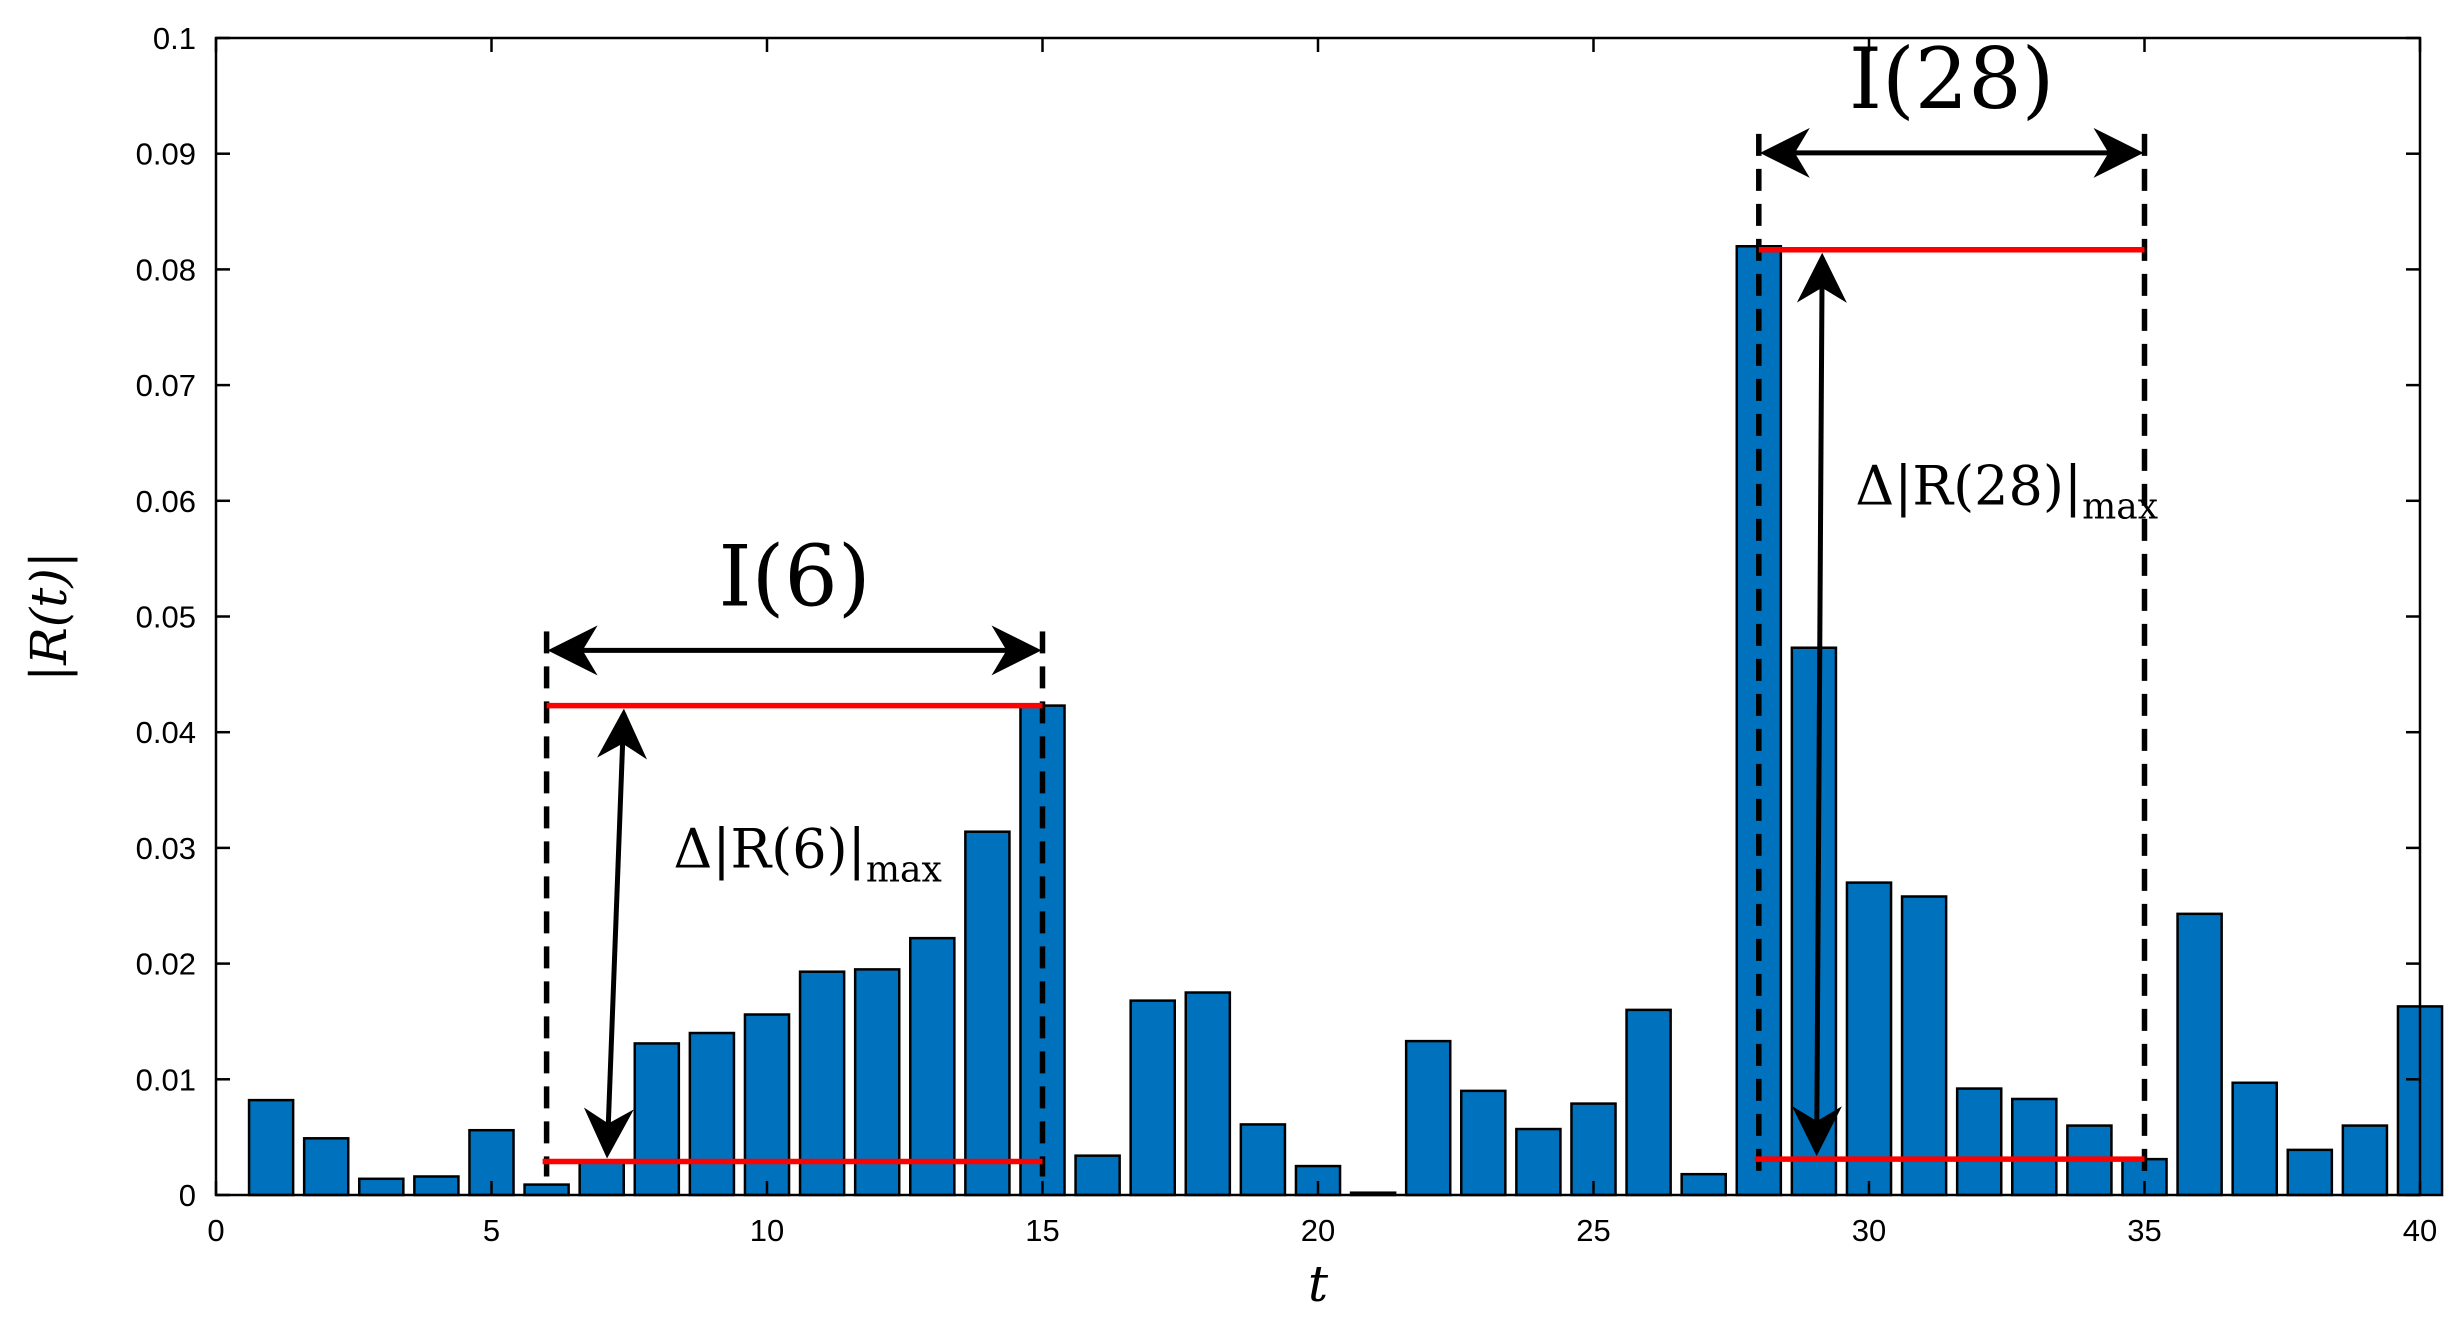  Describe the element at coordinates (1318, 1284) in the screenshot. I see `x-axis-label: t` at that location.